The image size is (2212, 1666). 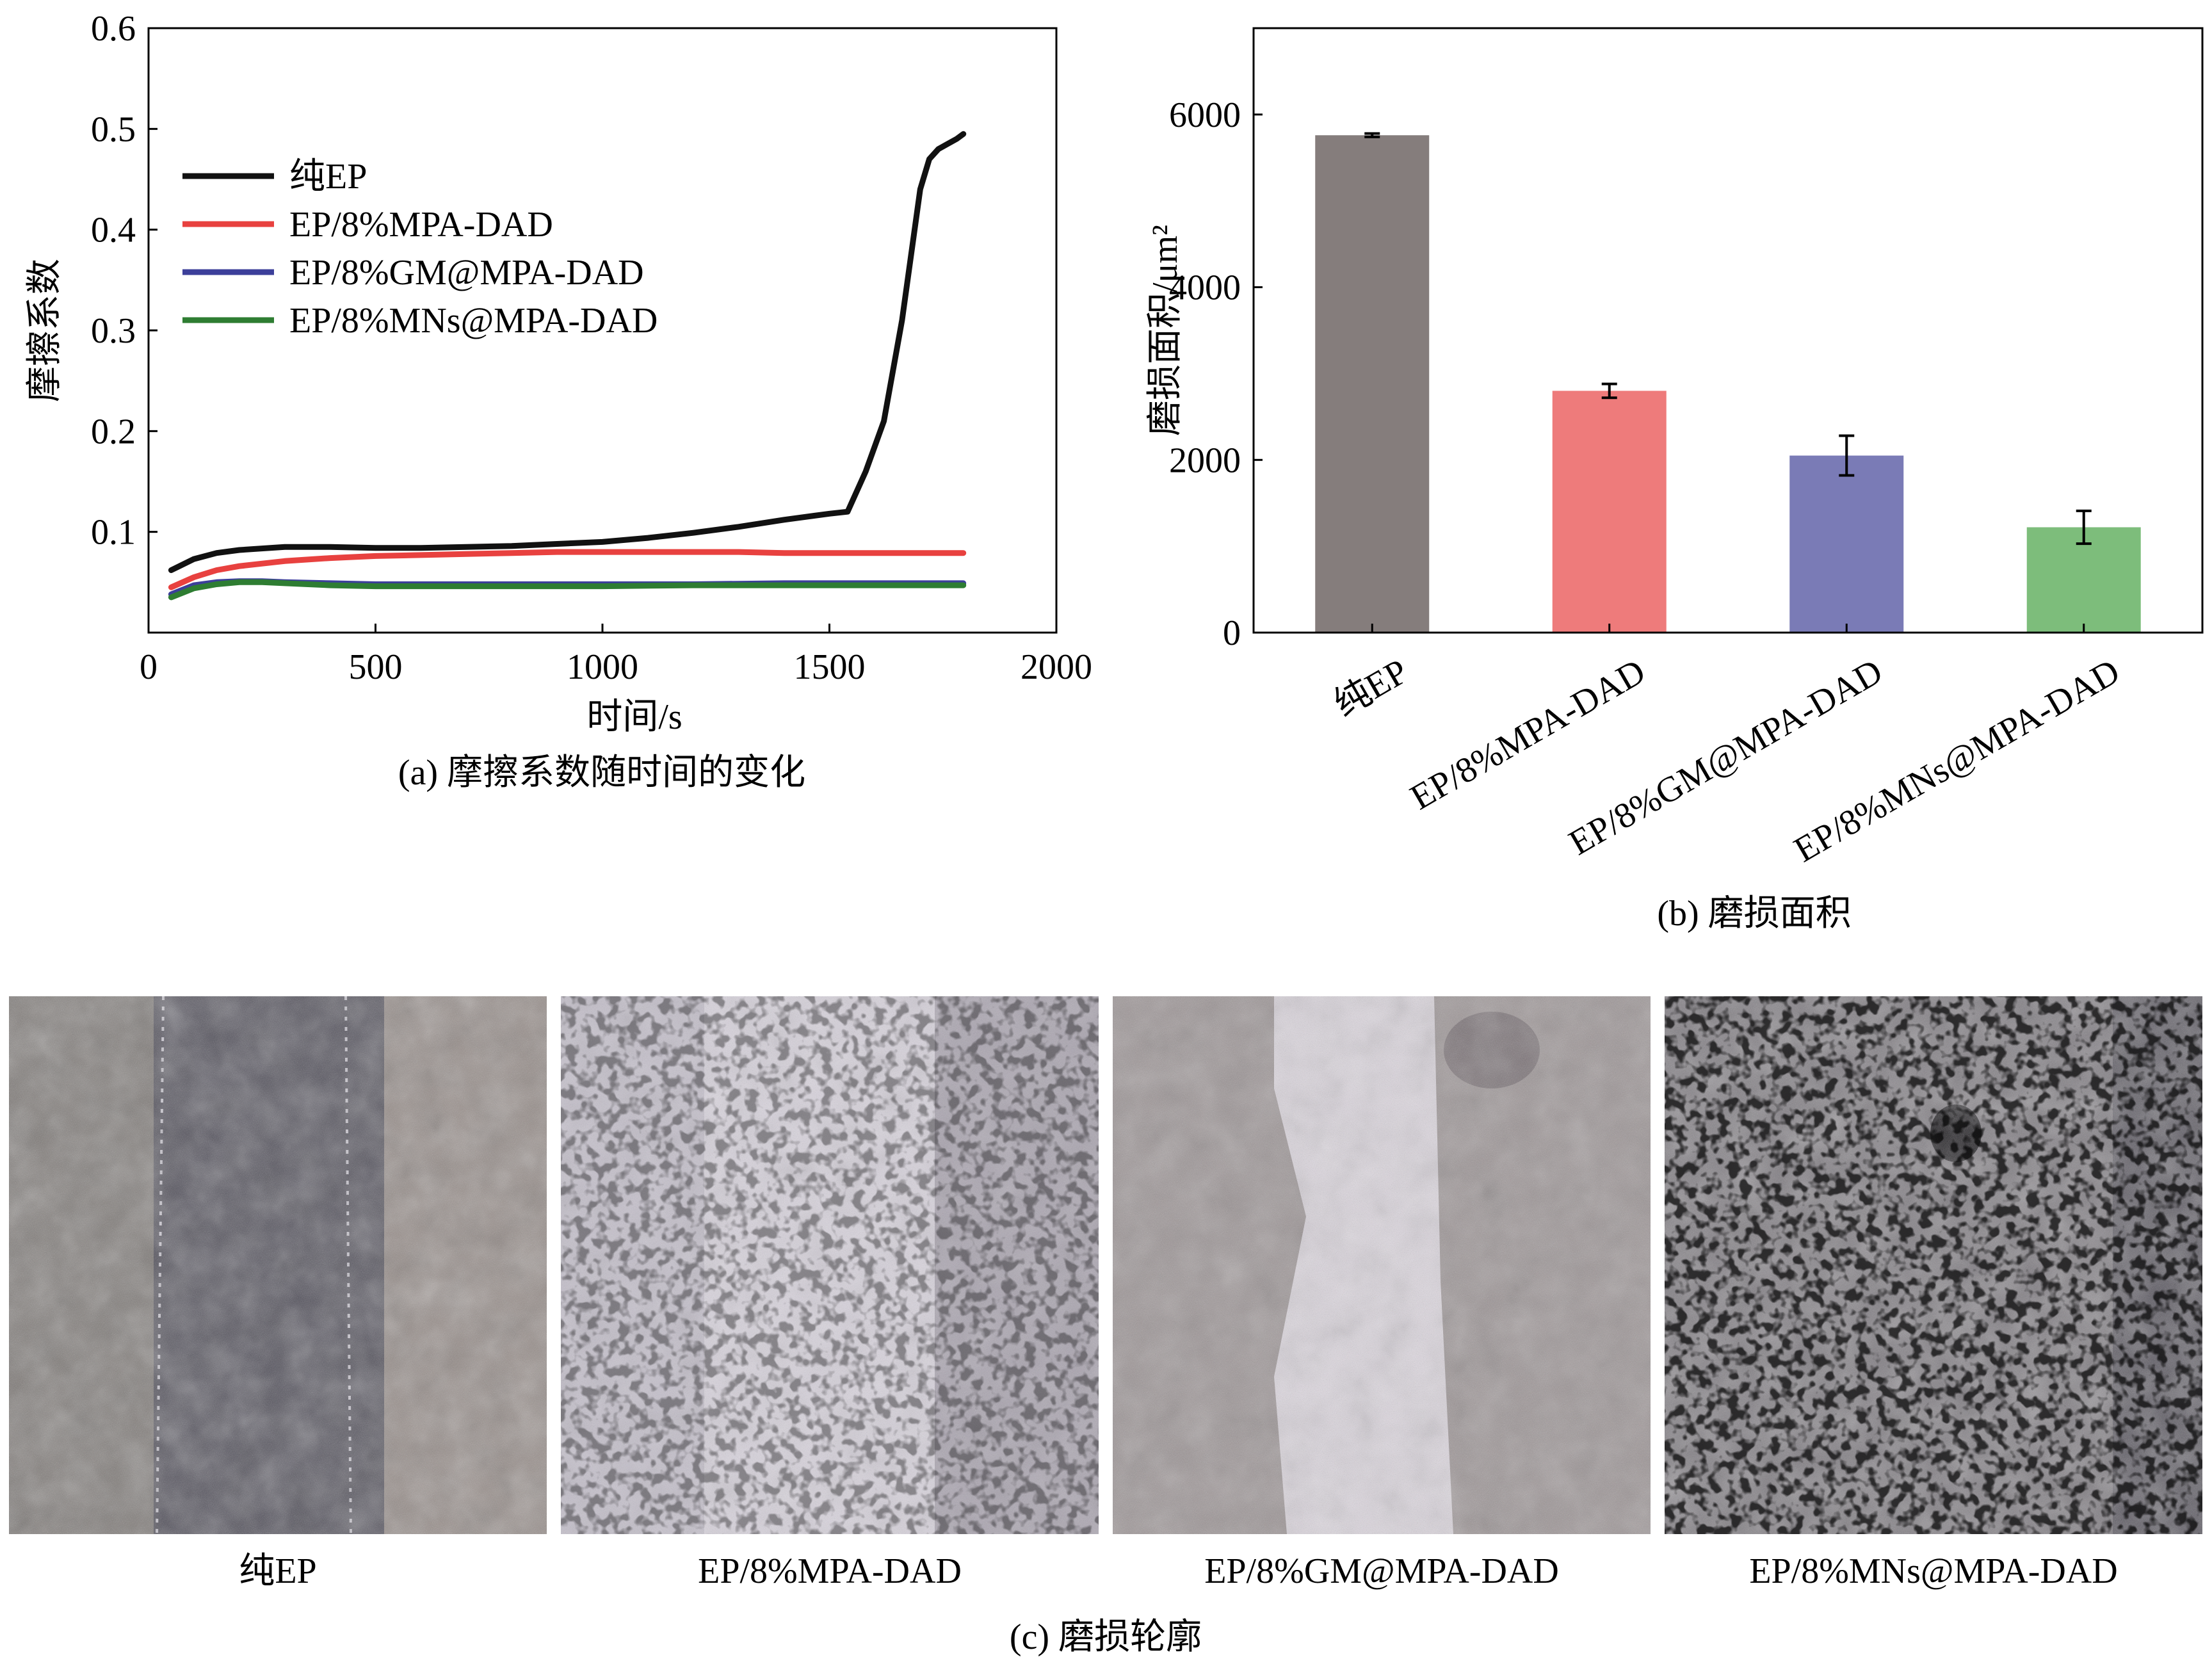 What do you see at coordinates (148, 667) in the screenshot?
I see `chart-a-xtick-label-0: 0` at bounding box center [148, 667].